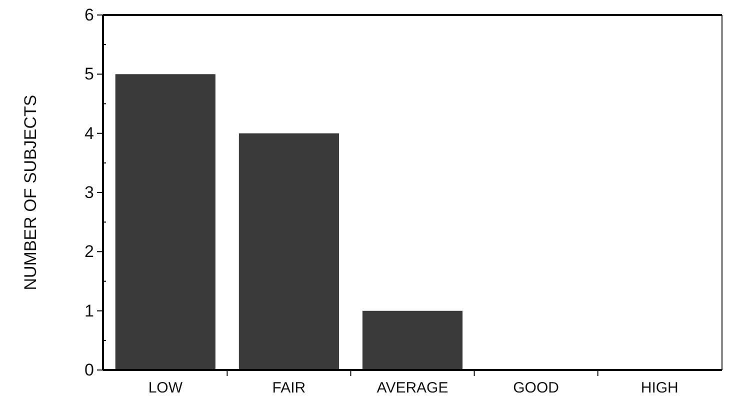 The height and width of the screenshot is (416, 731). I want to click on y-tick-label: 5, so click(89, 74).